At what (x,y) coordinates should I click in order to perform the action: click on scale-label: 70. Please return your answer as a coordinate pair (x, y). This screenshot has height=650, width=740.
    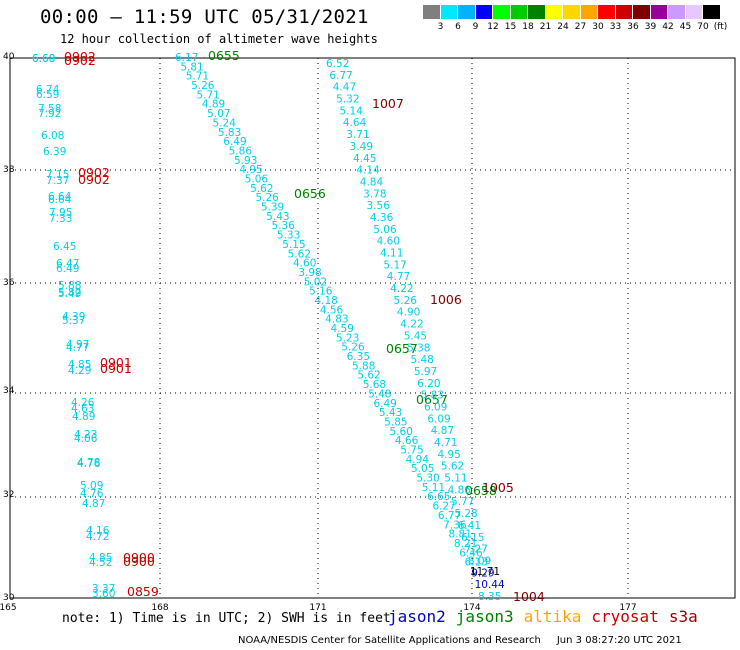
    Looking at the image, I should click on (703, 27).